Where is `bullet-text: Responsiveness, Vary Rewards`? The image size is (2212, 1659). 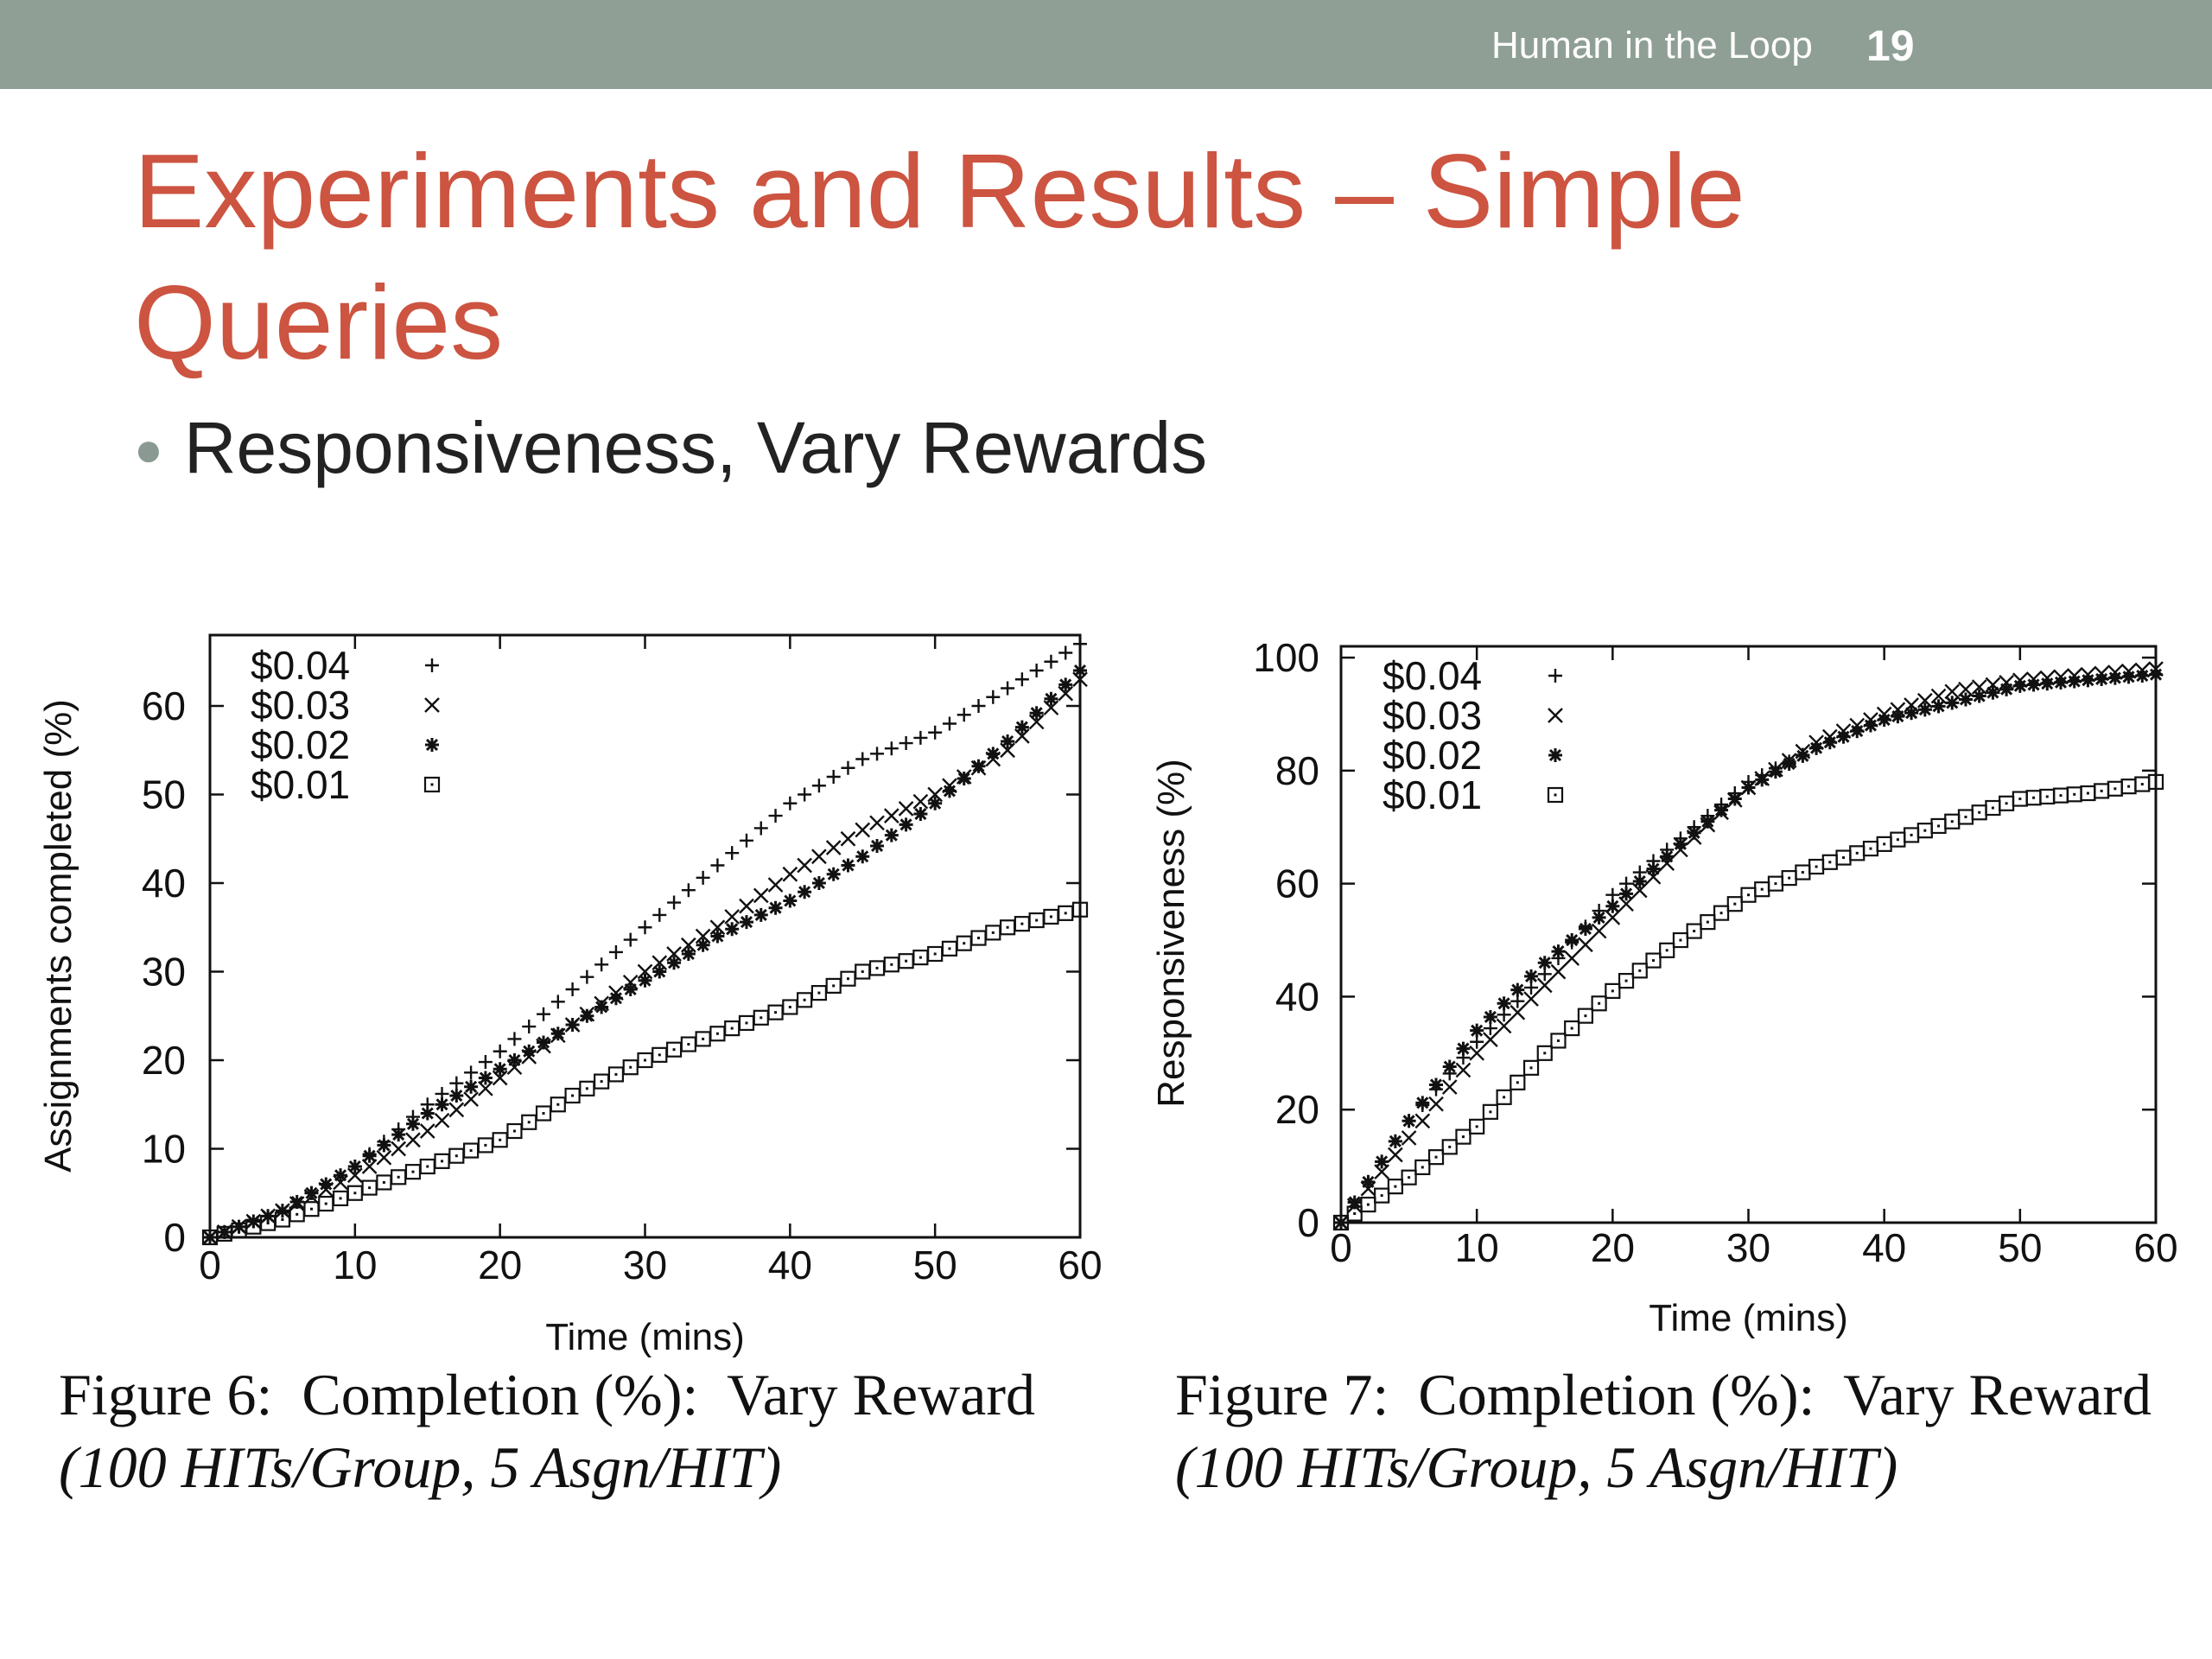 bullet-text: Responsiveness, Vary Rewards is located at coordinates (695, 448).